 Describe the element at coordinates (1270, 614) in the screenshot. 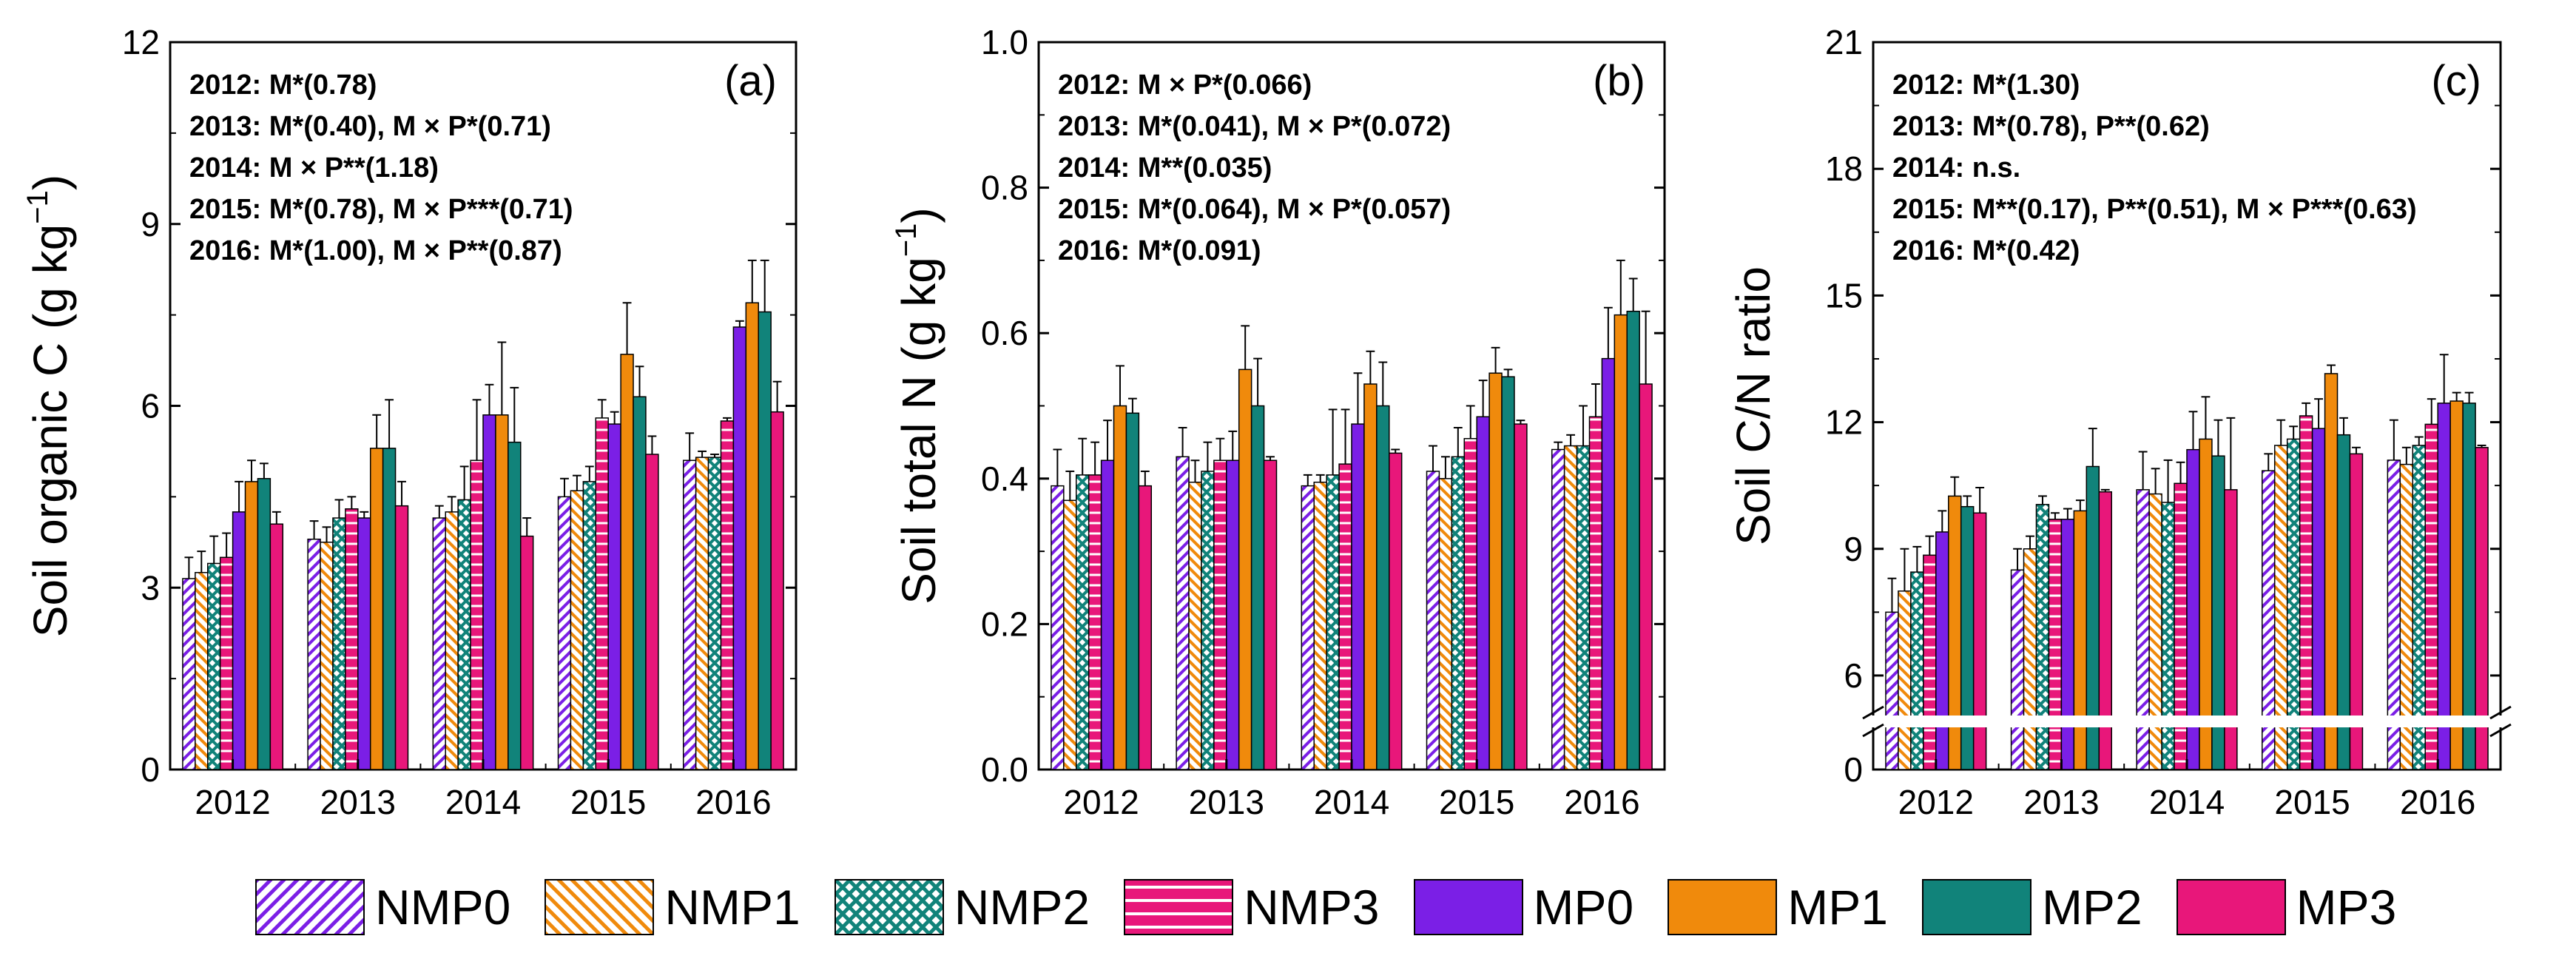

I see `bar-mp3-2013` at that location.